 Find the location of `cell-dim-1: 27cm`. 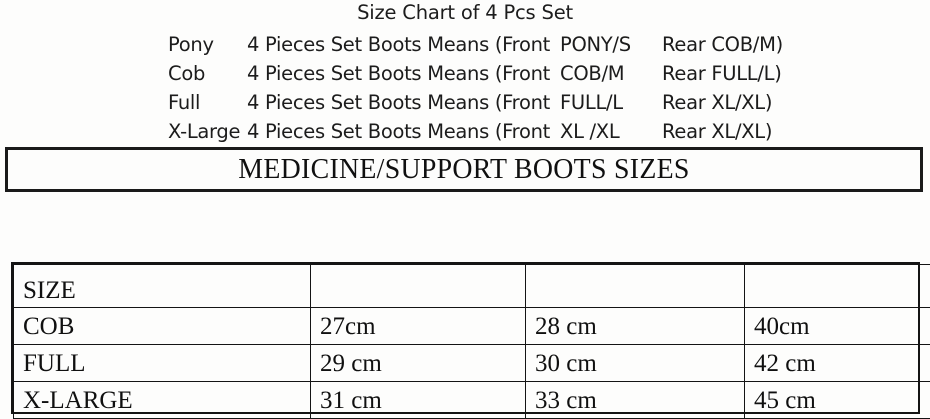

cell-dim-1: 27cm is located at coordinates (418, 326).